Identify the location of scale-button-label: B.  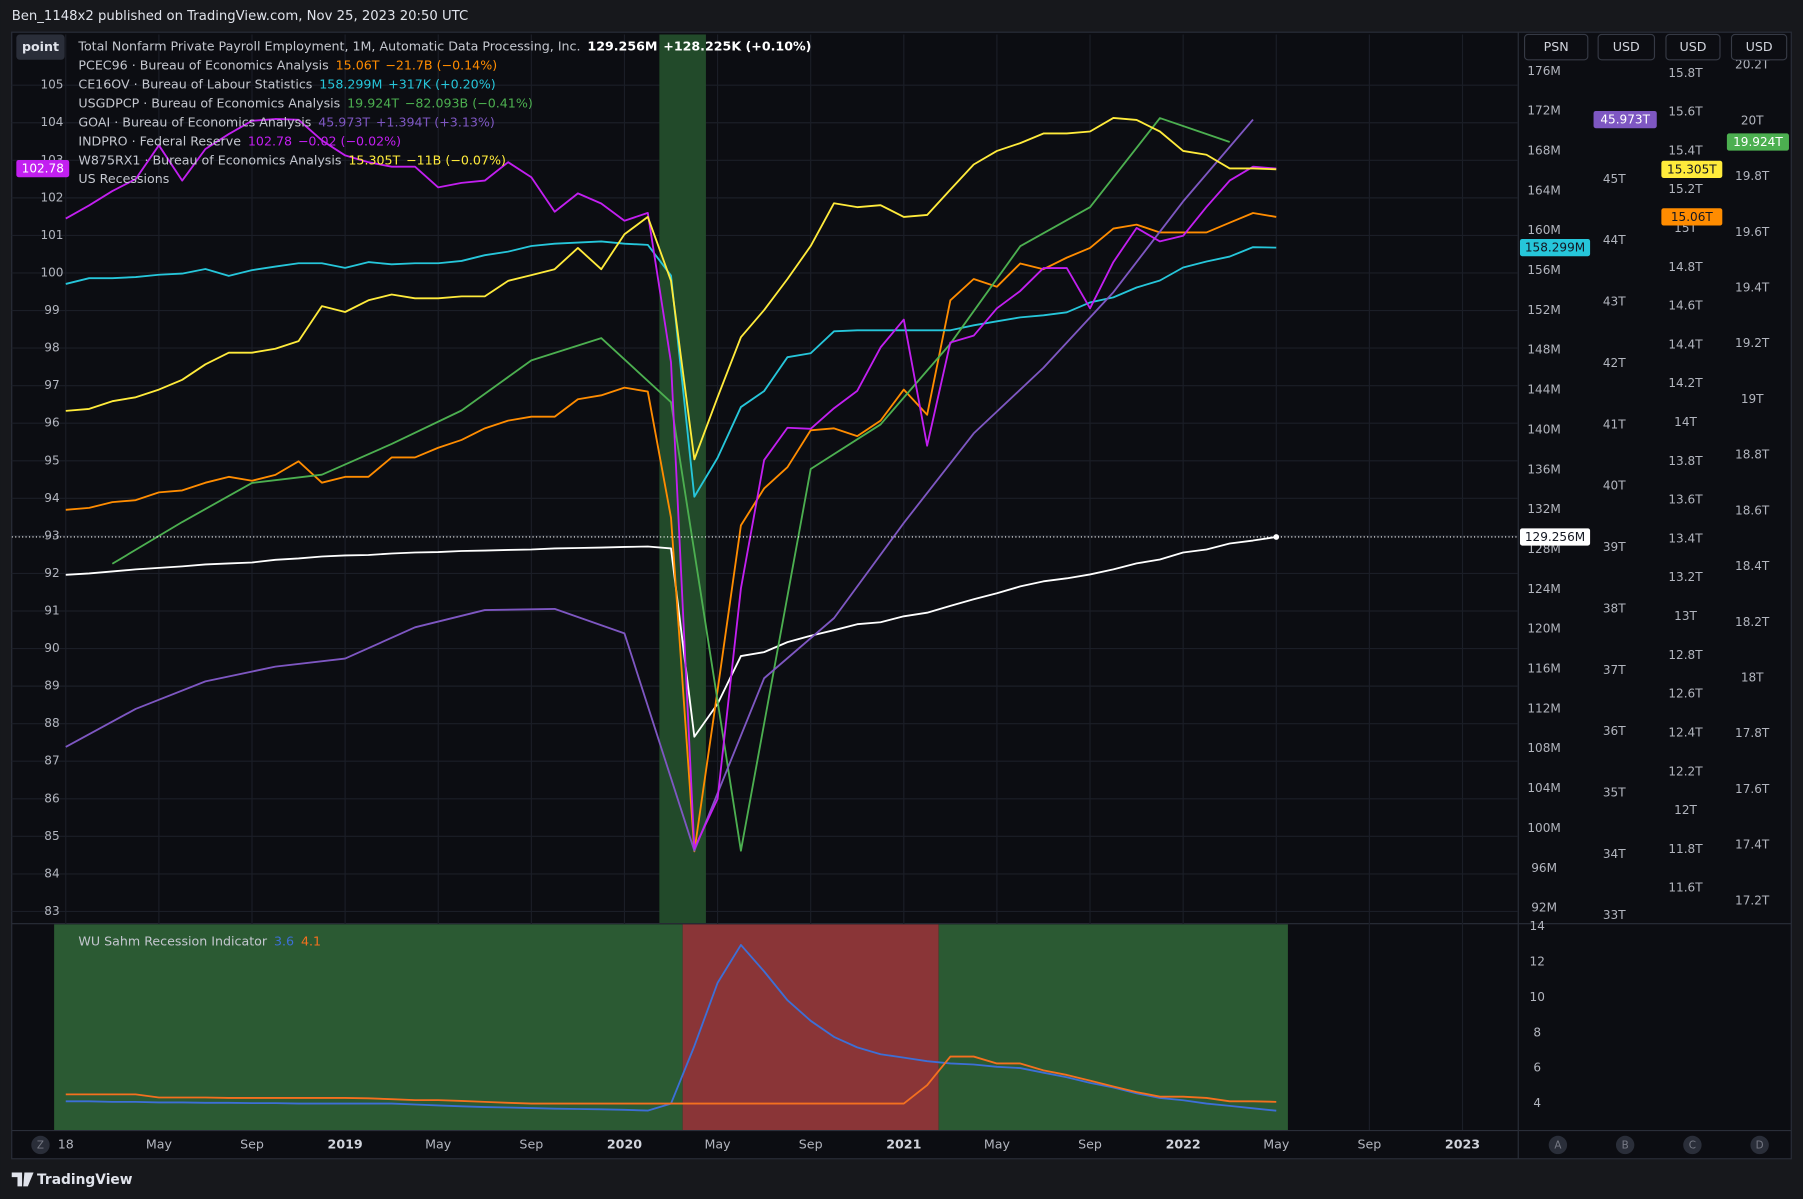
(1625, 1146).